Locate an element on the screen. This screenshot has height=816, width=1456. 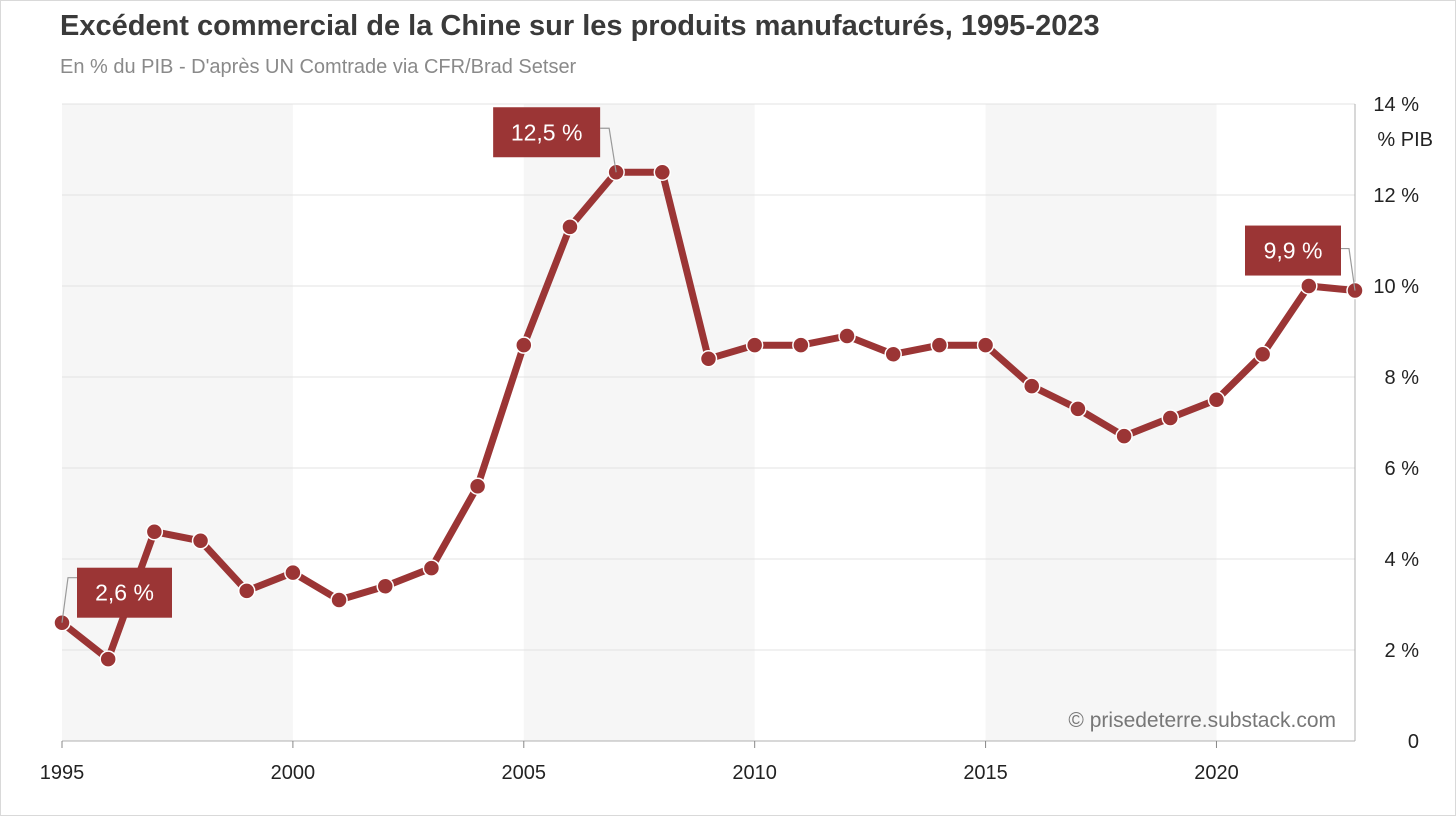
data-point-2013 is located at coordinates (893, 354).